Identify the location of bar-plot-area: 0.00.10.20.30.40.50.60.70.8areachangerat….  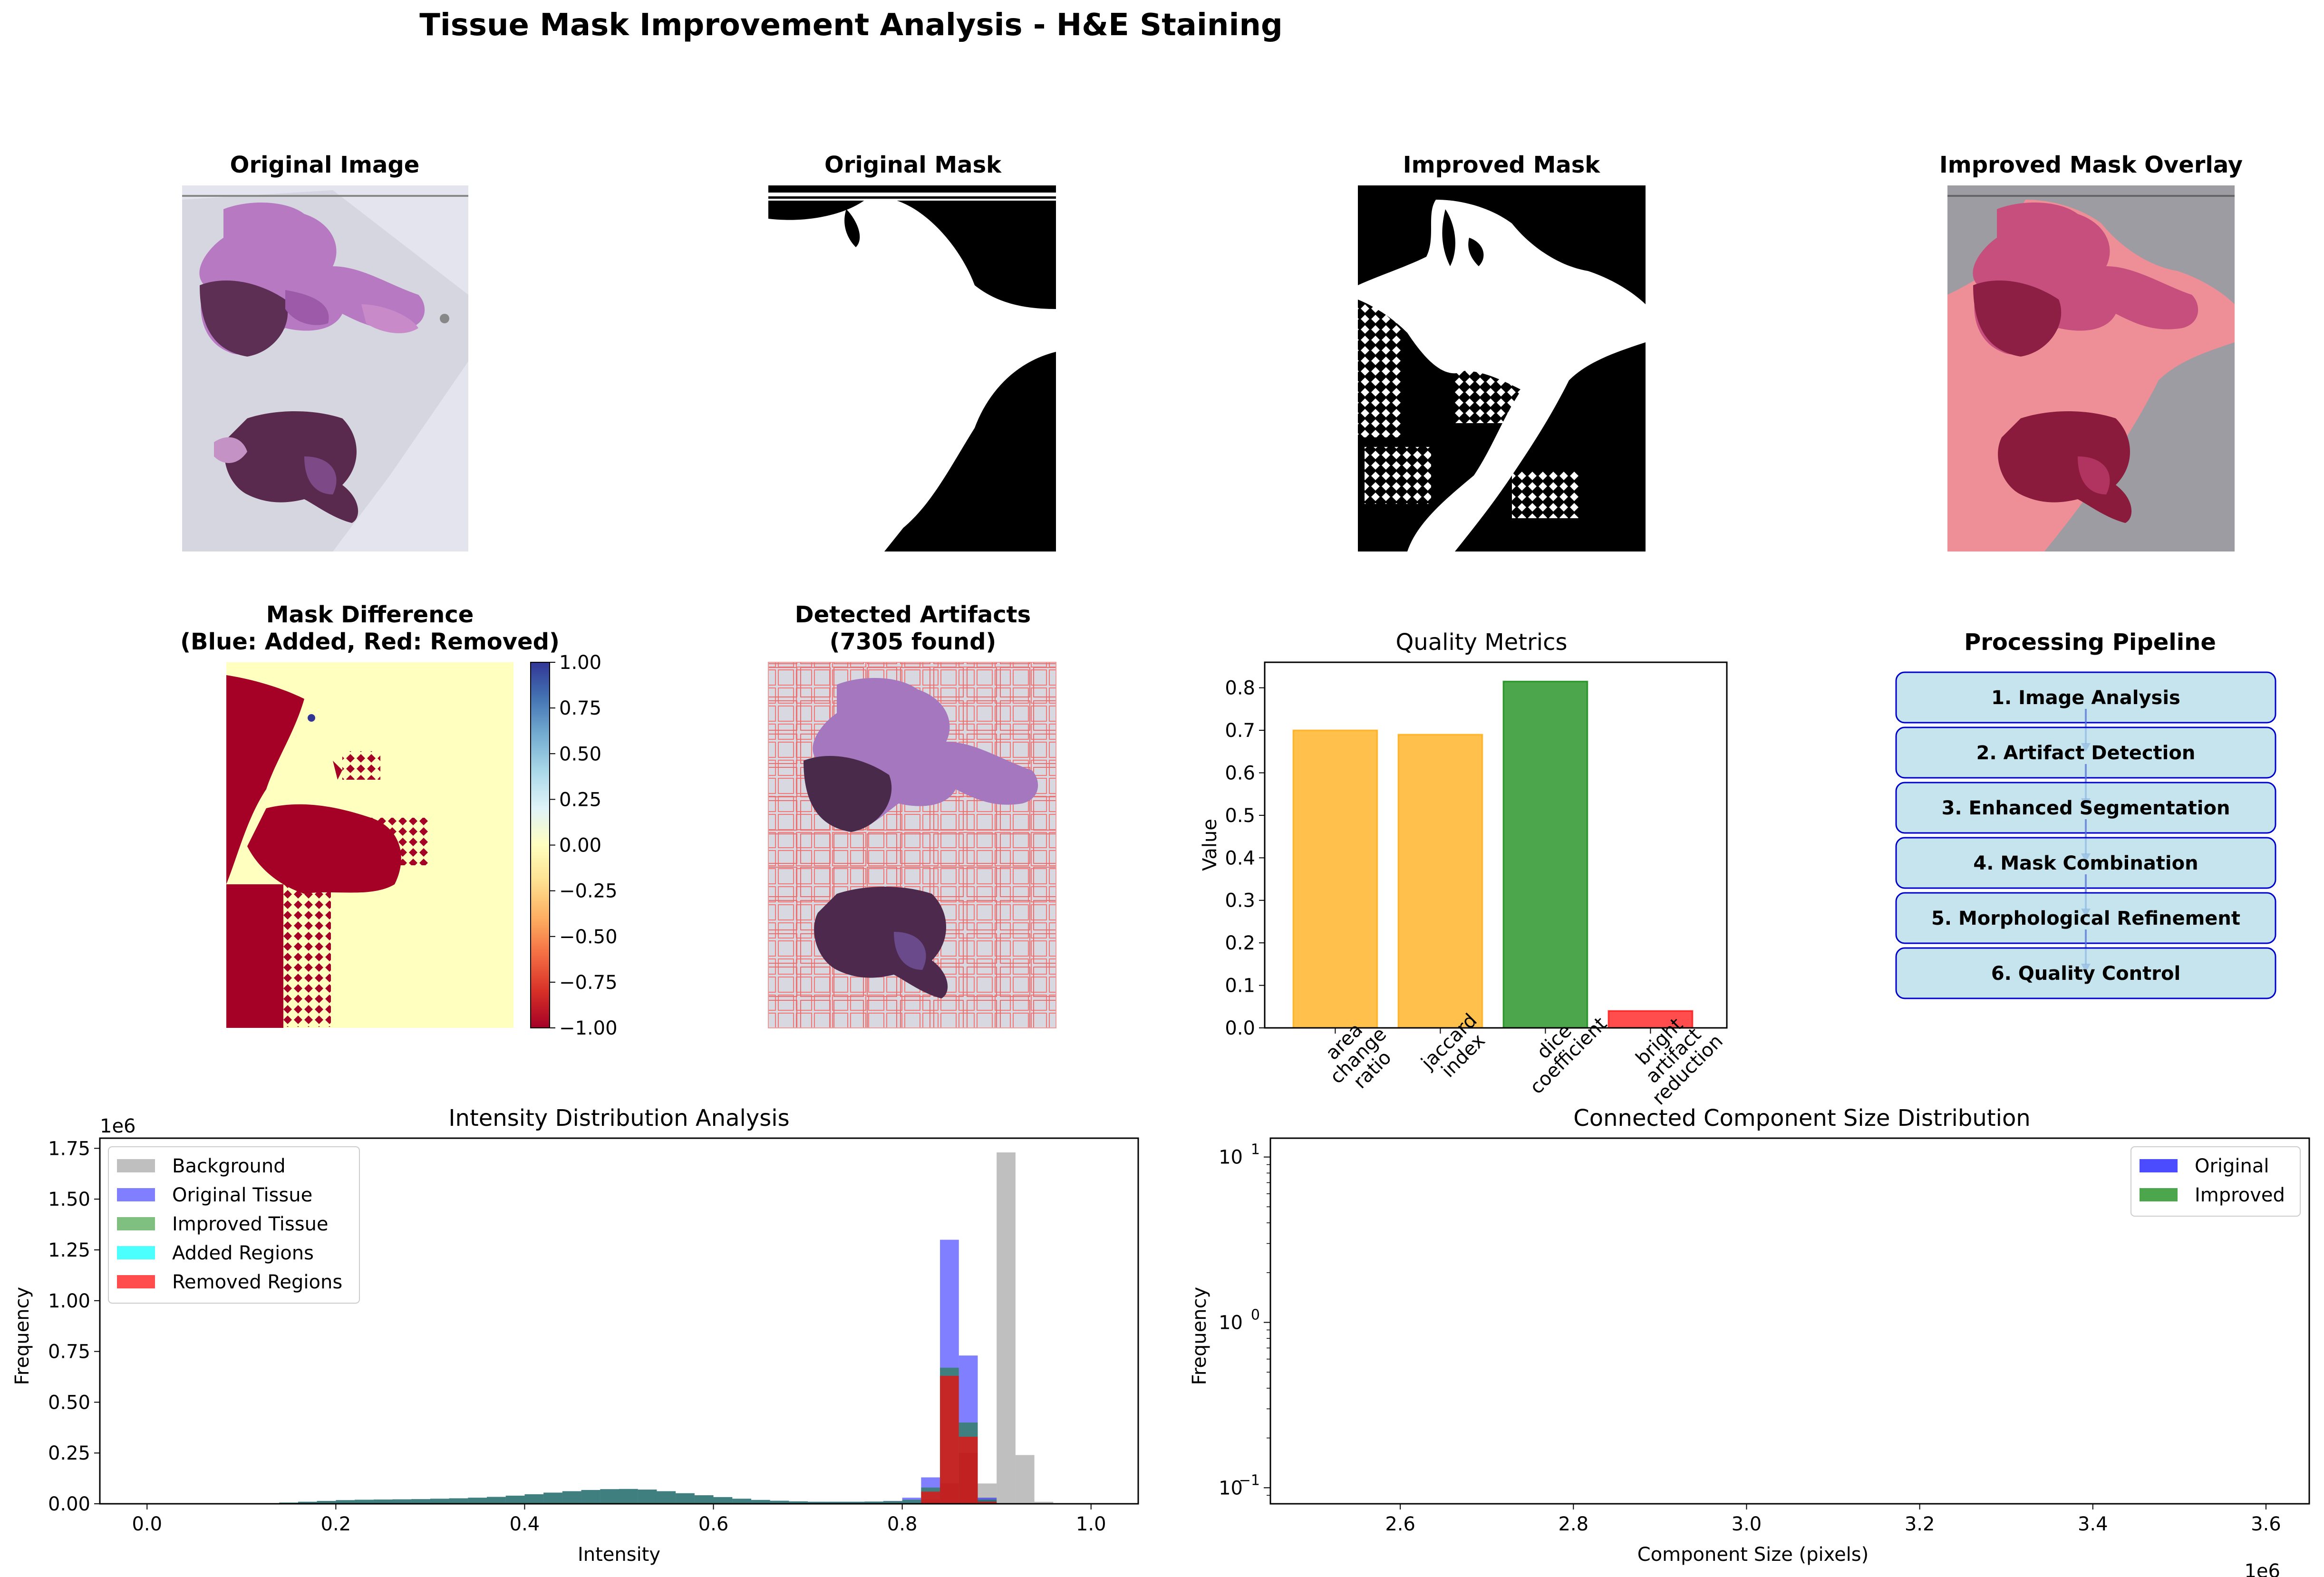
(1476, 894).